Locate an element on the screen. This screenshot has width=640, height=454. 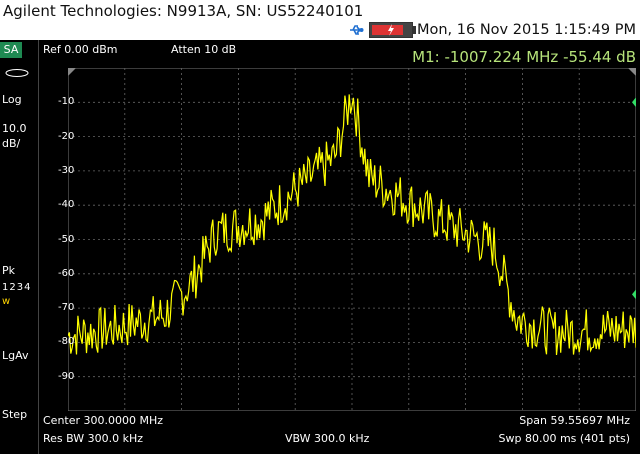
scale-type-label: Log is located at coordinates (12, 99).